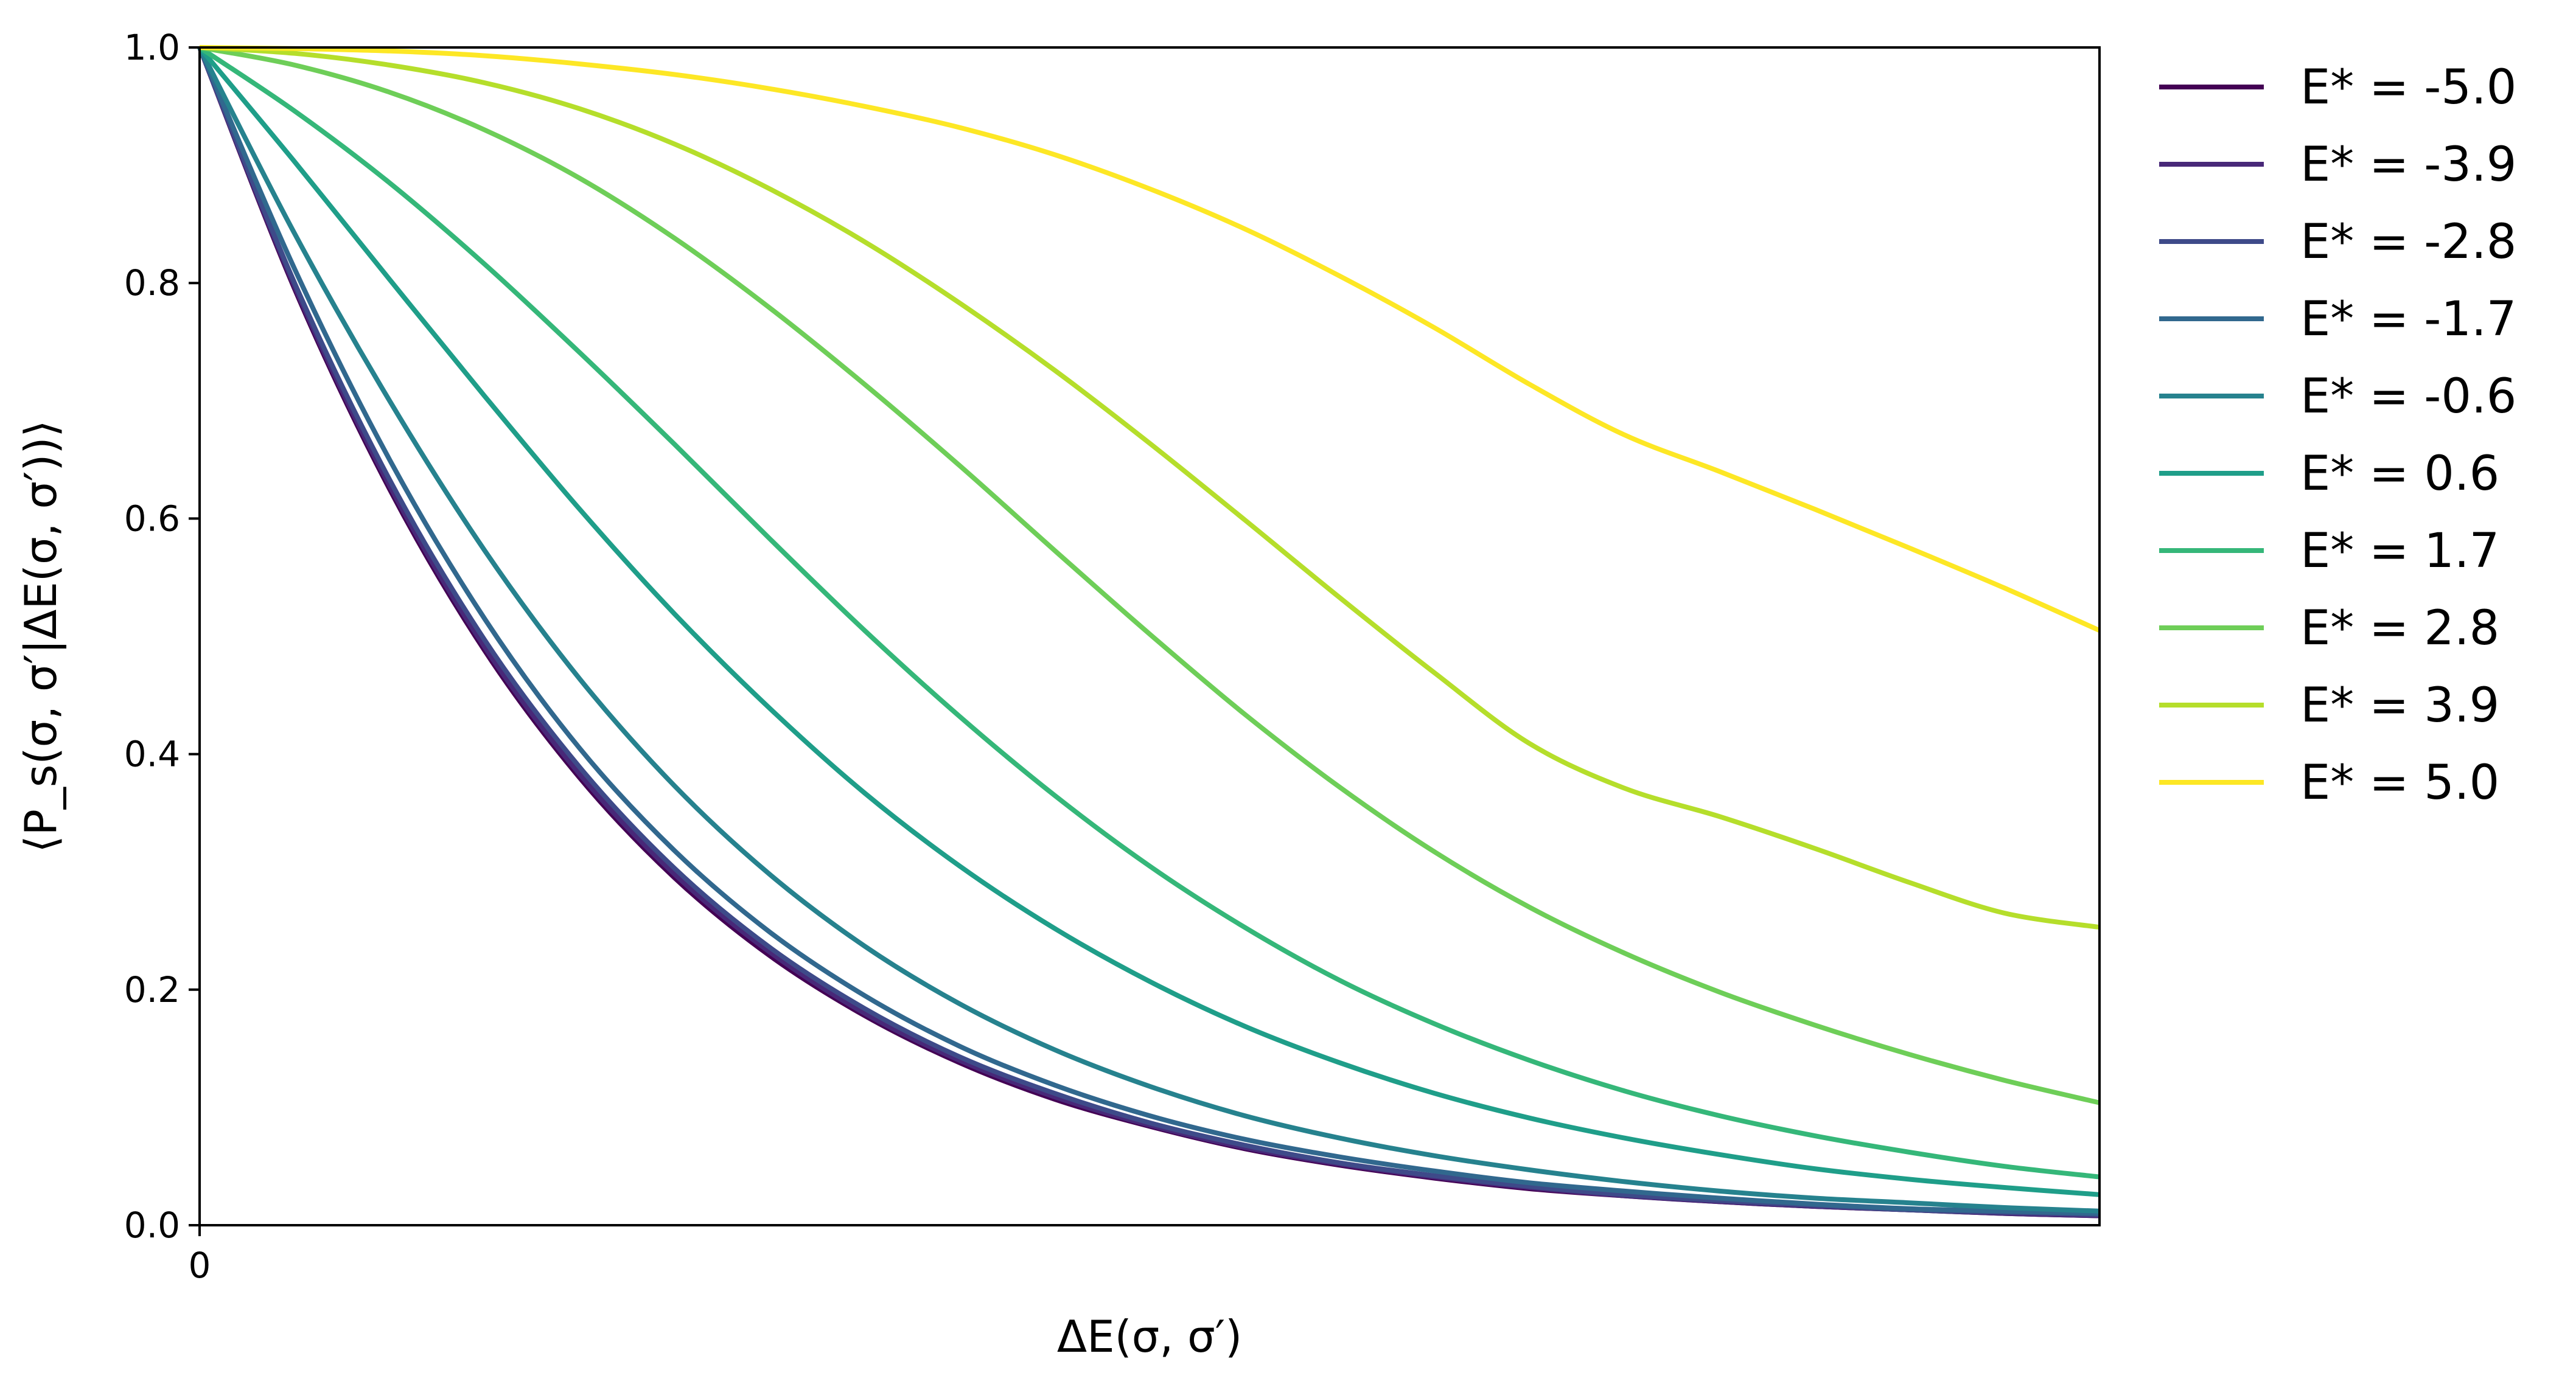 The width and height of the screenshot is (2576, 1384). I want to click on legend-label: E* = -2.8, so click(2408, 242).